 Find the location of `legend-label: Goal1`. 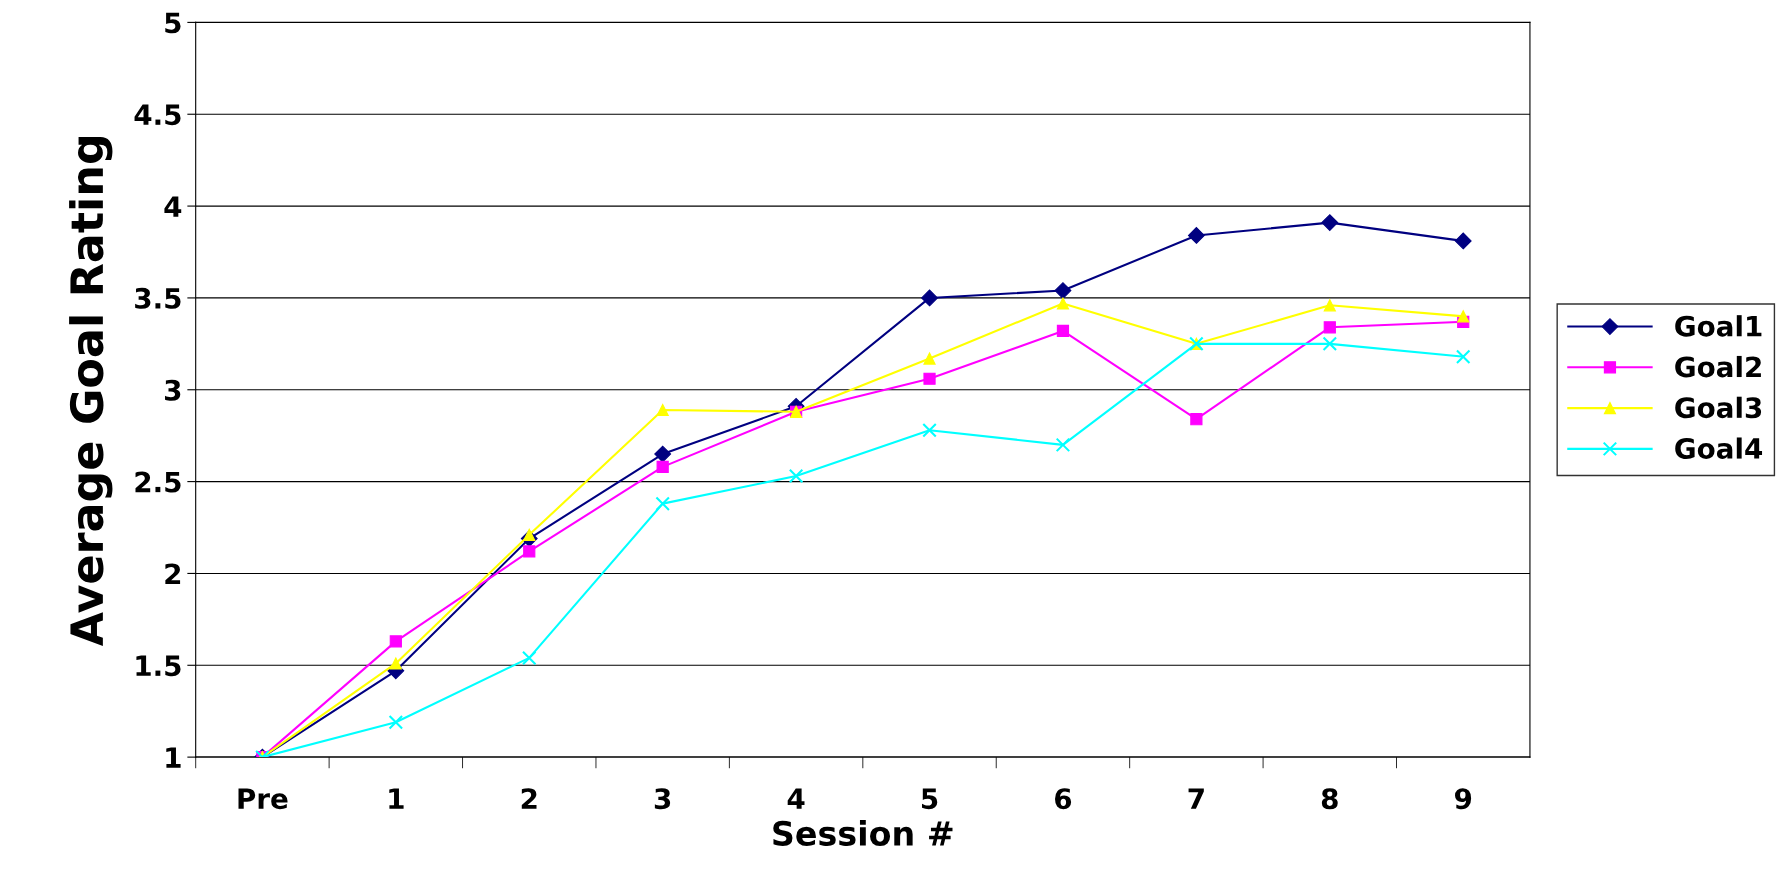

legend-label: Goal1 is located at coordinates (1718, 326).